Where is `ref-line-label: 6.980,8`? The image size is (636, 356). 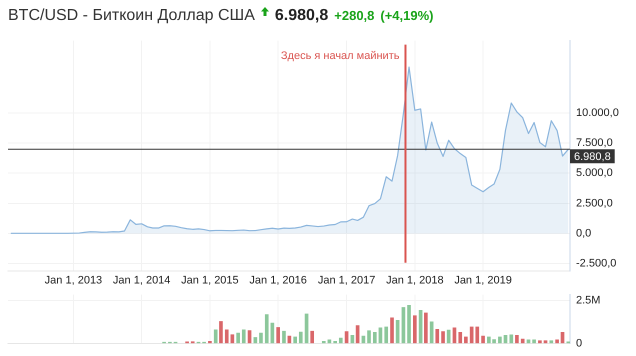 ref-line-label: 6.980,8 is located at coordinates (592, 156).